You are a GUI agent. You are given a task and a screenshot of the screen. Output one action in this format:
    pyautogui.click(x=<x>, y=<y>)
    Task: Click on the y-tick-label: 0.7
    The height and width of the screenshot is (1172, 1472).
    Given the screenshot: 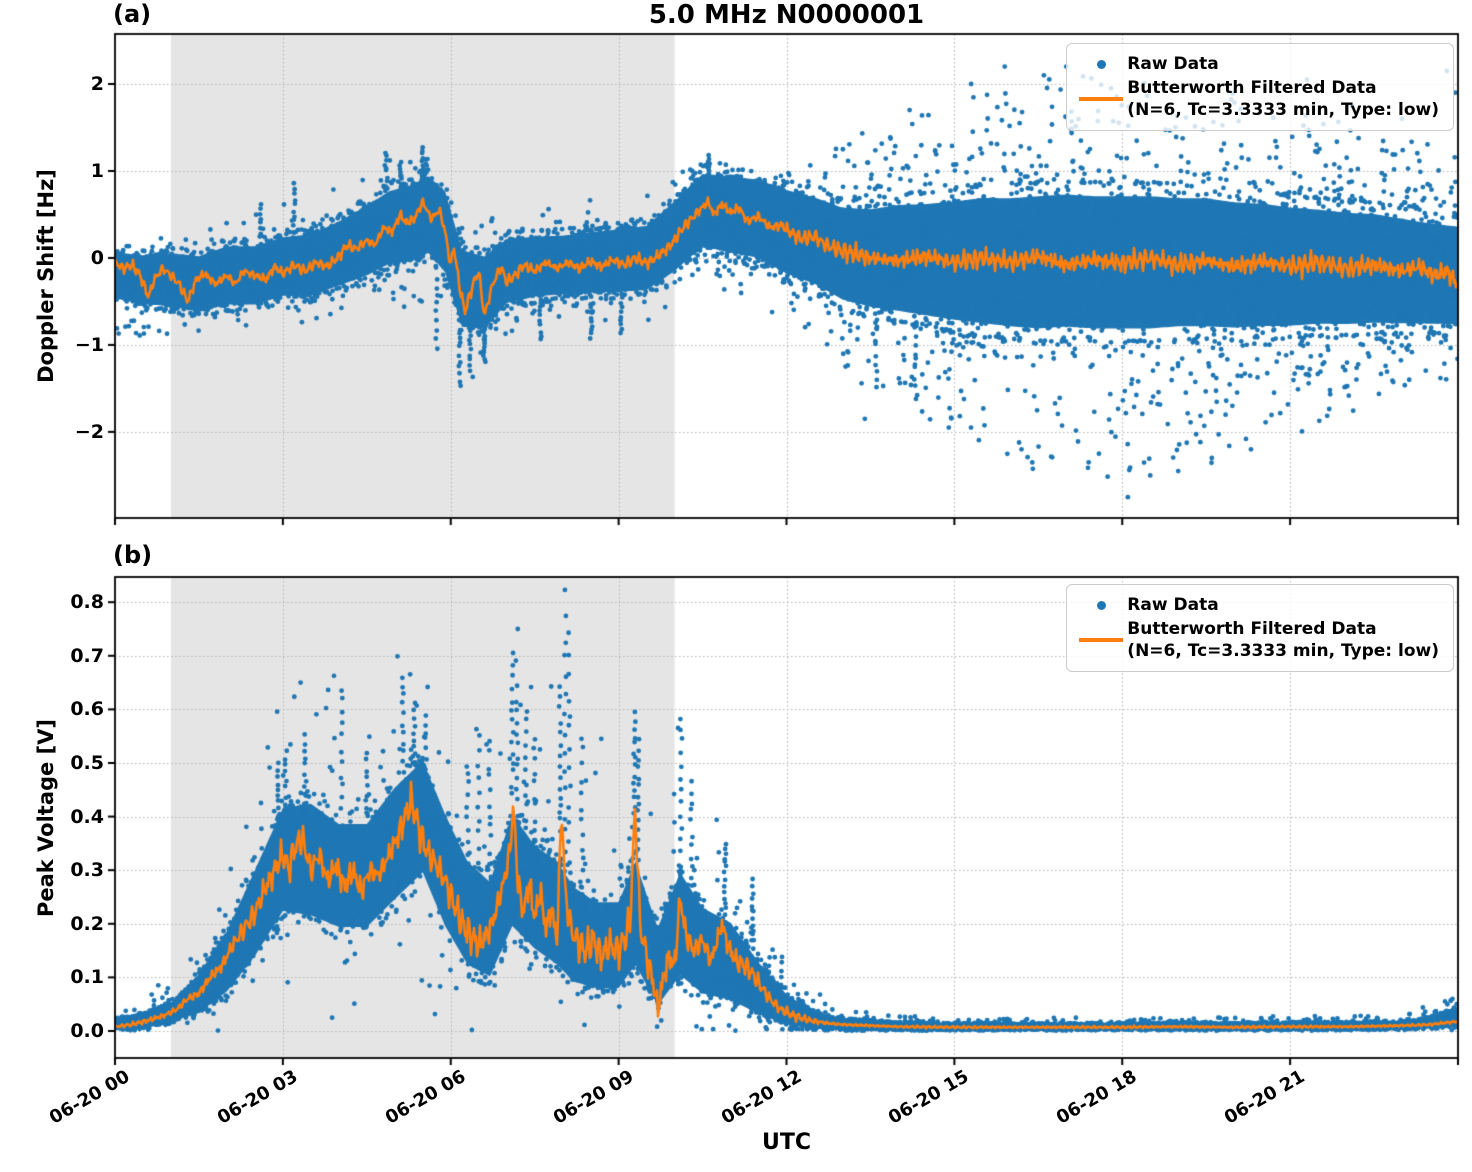 What is the action you would take?
    pyautogui.click(x=87, y=655)
    